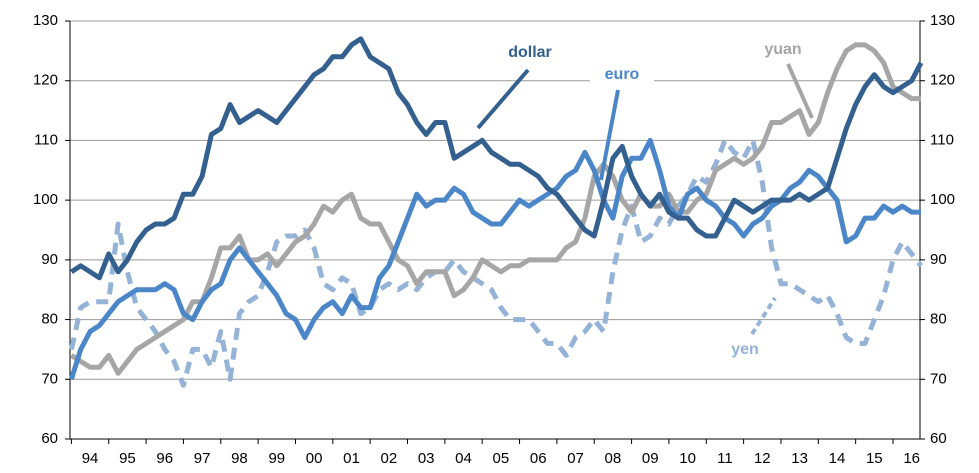 The image size is (979, 473). I want to click on y-tick-label: 90, so click(49, 259).